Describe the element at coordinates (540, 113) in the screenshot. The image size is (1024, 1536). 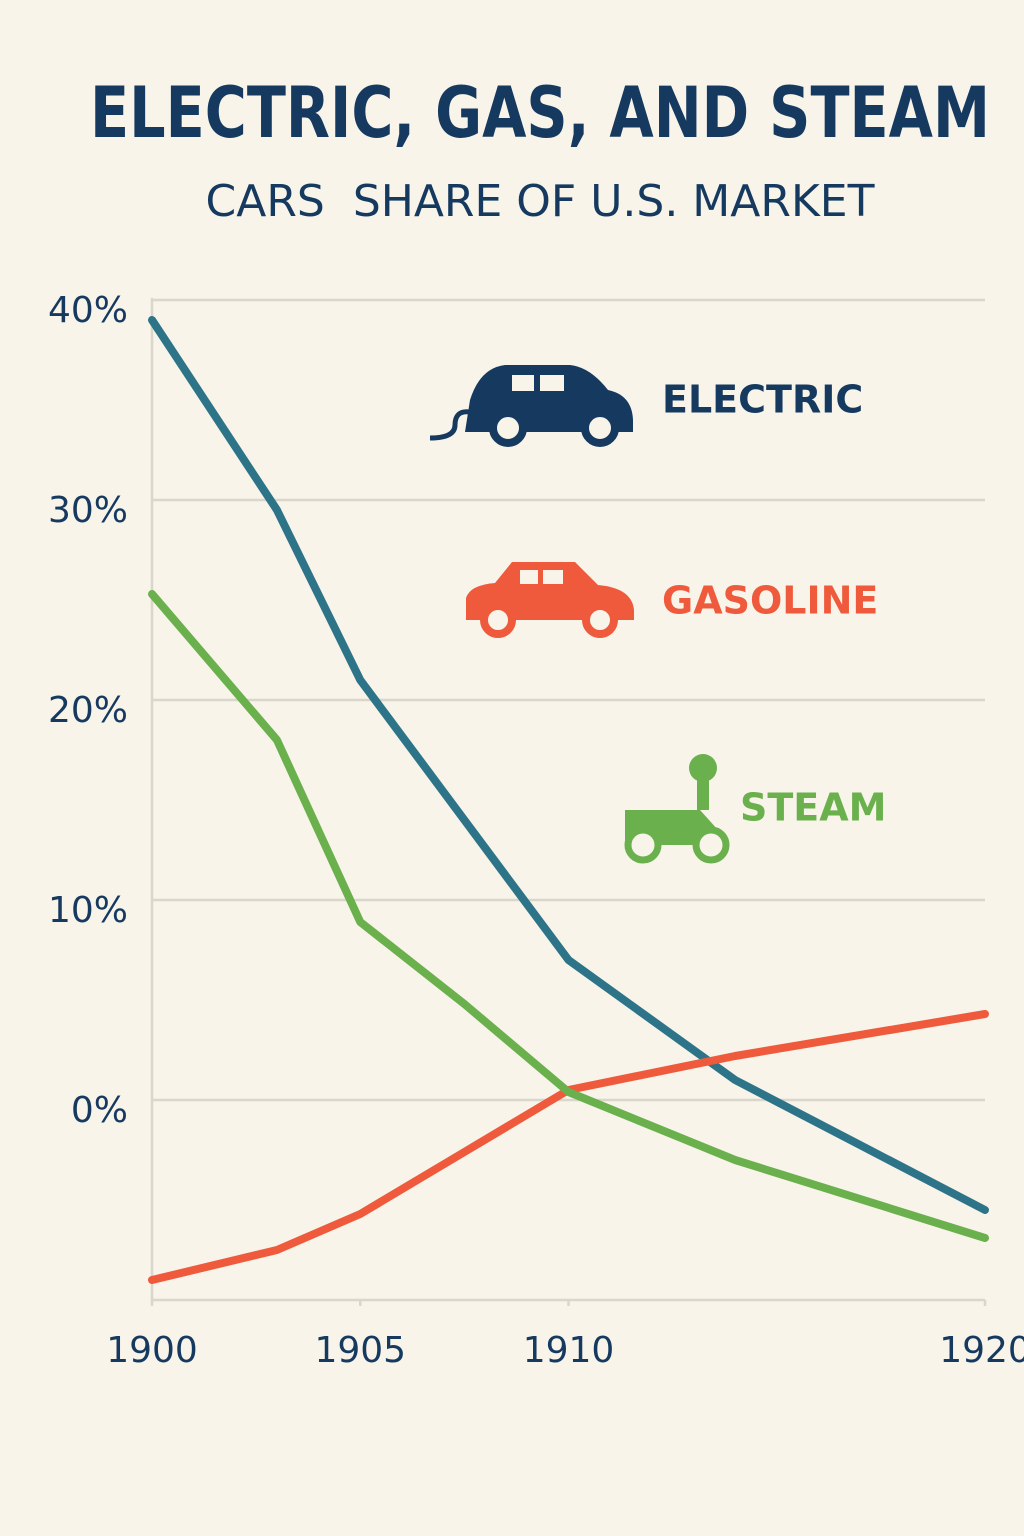
I see `chart-title: ELECTRIC, GAS, AND STEAM` at that location.